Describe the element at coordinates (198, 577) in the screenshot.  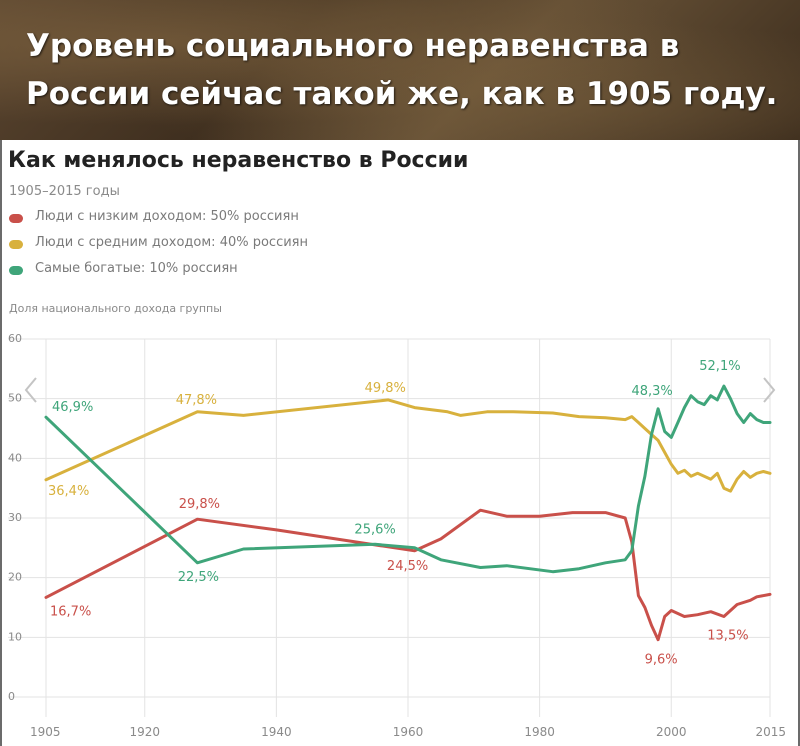
I see `data-label-richest: 22,5%` at that location.